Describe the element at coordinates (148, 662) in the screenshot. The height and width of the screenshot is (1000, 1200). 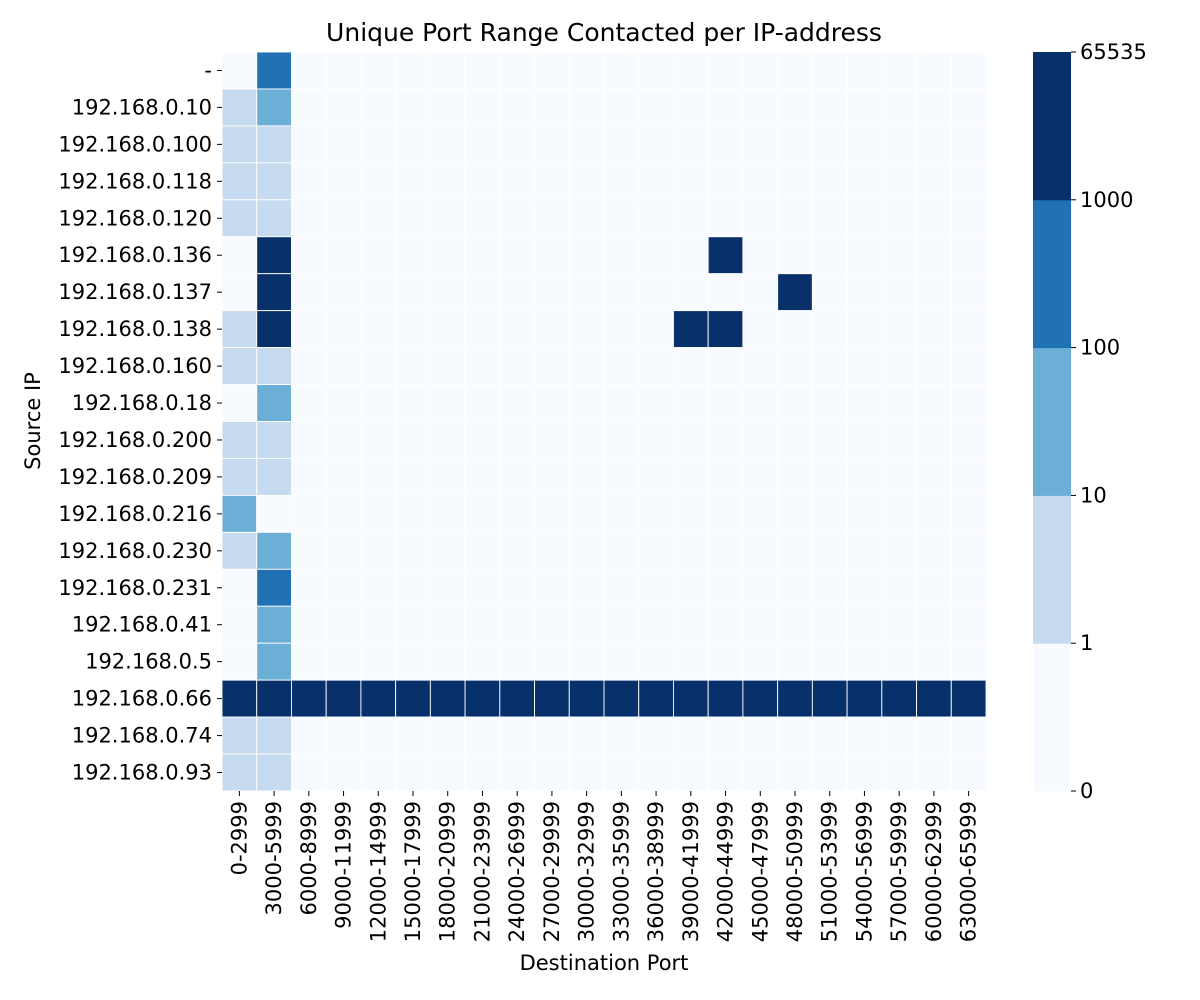
I see `y-tick-label: 192.168.0.5` at that location.